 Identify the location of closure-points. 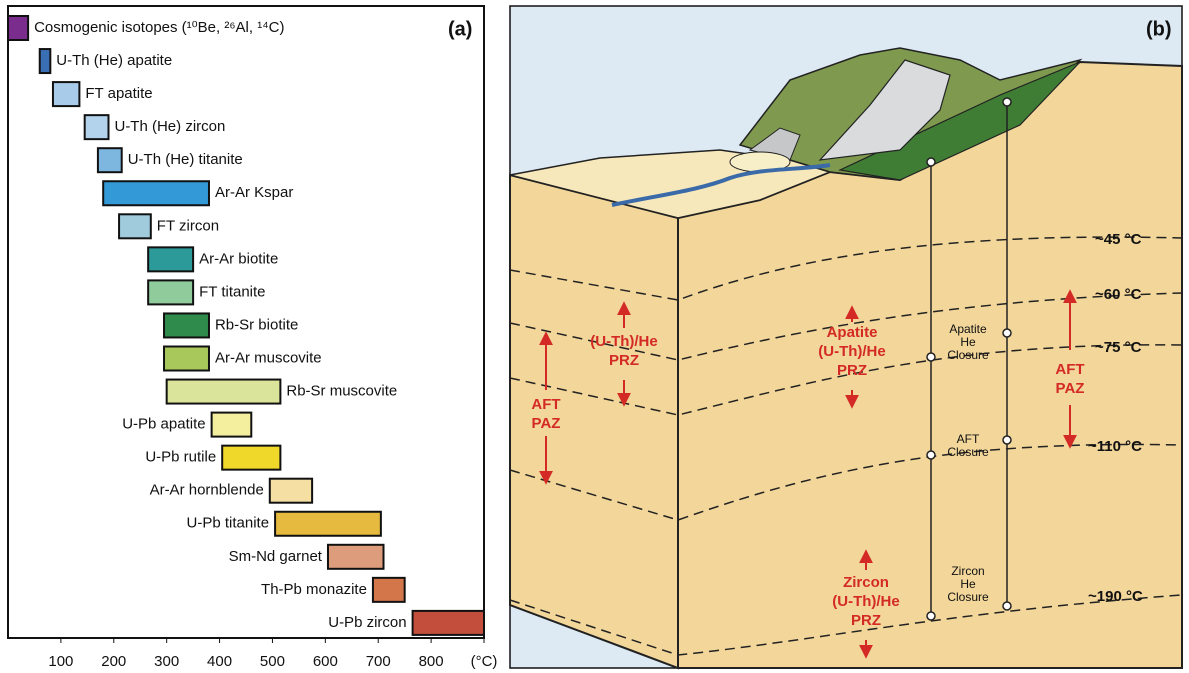
(969, 359).